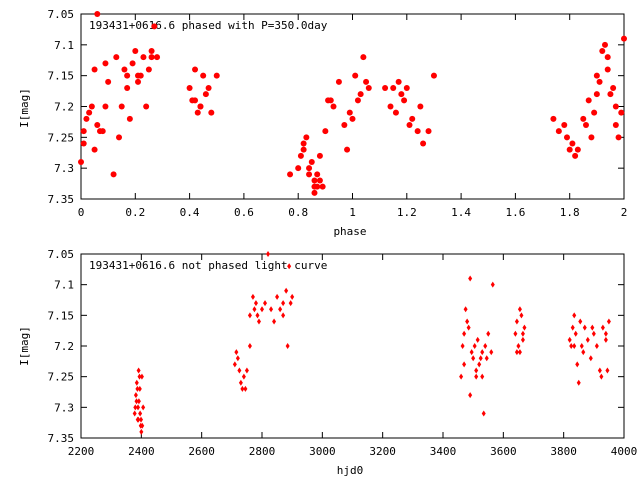  What do you see at coordinates (503, 451) in the screenshot?
I see `lightcurve-xtick-label: 3600` at bounding box center [503, 451].